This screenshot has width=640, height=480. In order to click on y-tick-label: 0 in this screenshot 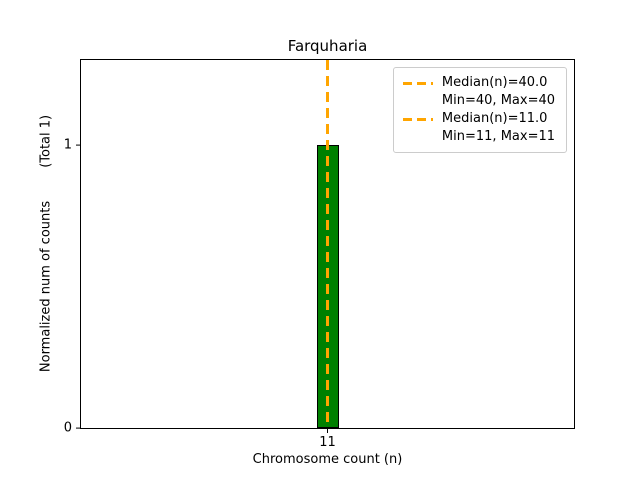, I will do `click(67, 428)`.